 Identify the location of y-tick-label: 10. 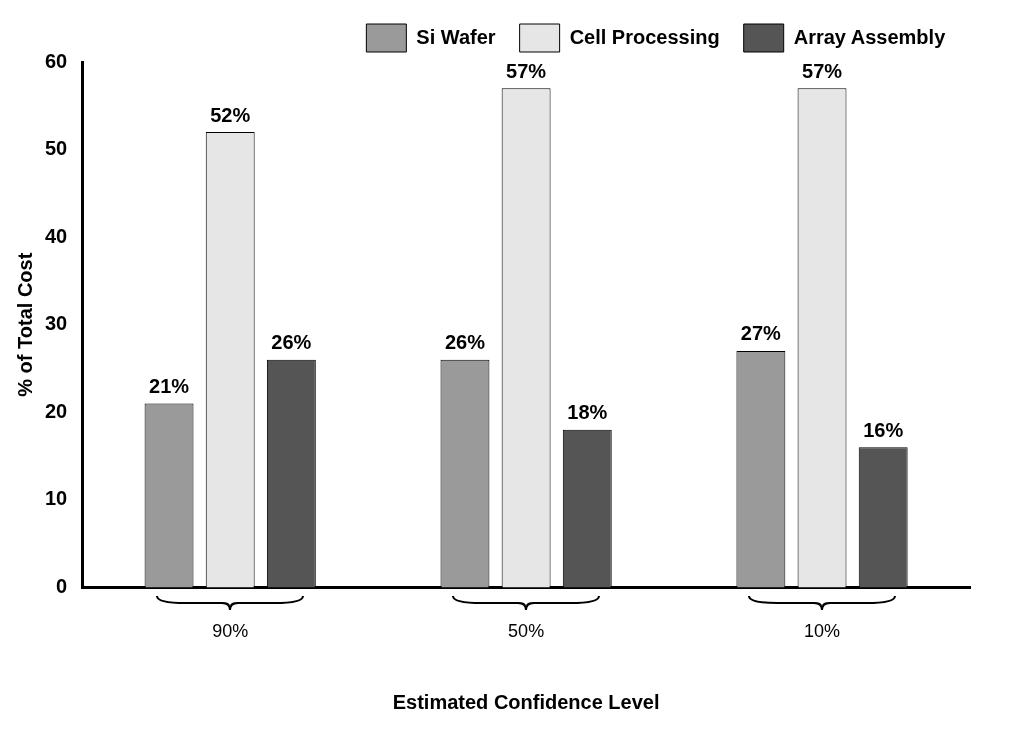
(56, 498).